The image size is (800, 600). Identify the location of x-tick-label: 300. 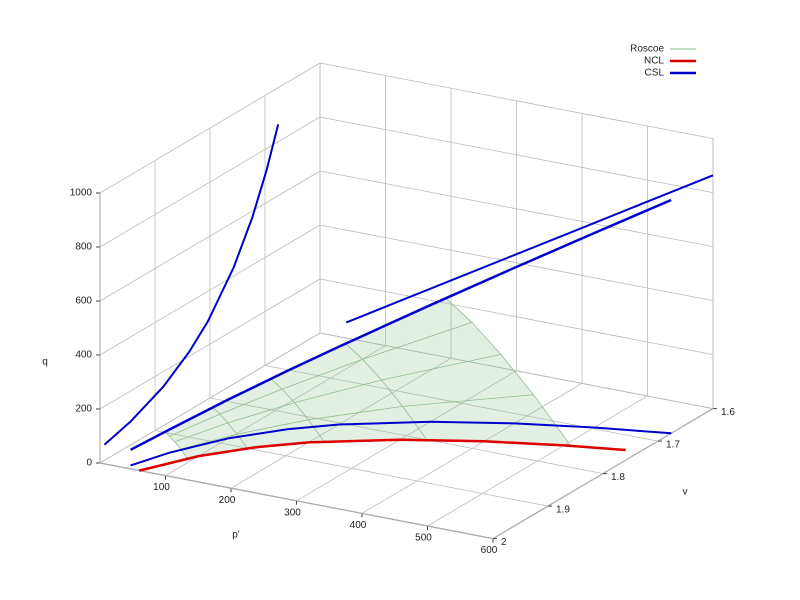
(292, 512).